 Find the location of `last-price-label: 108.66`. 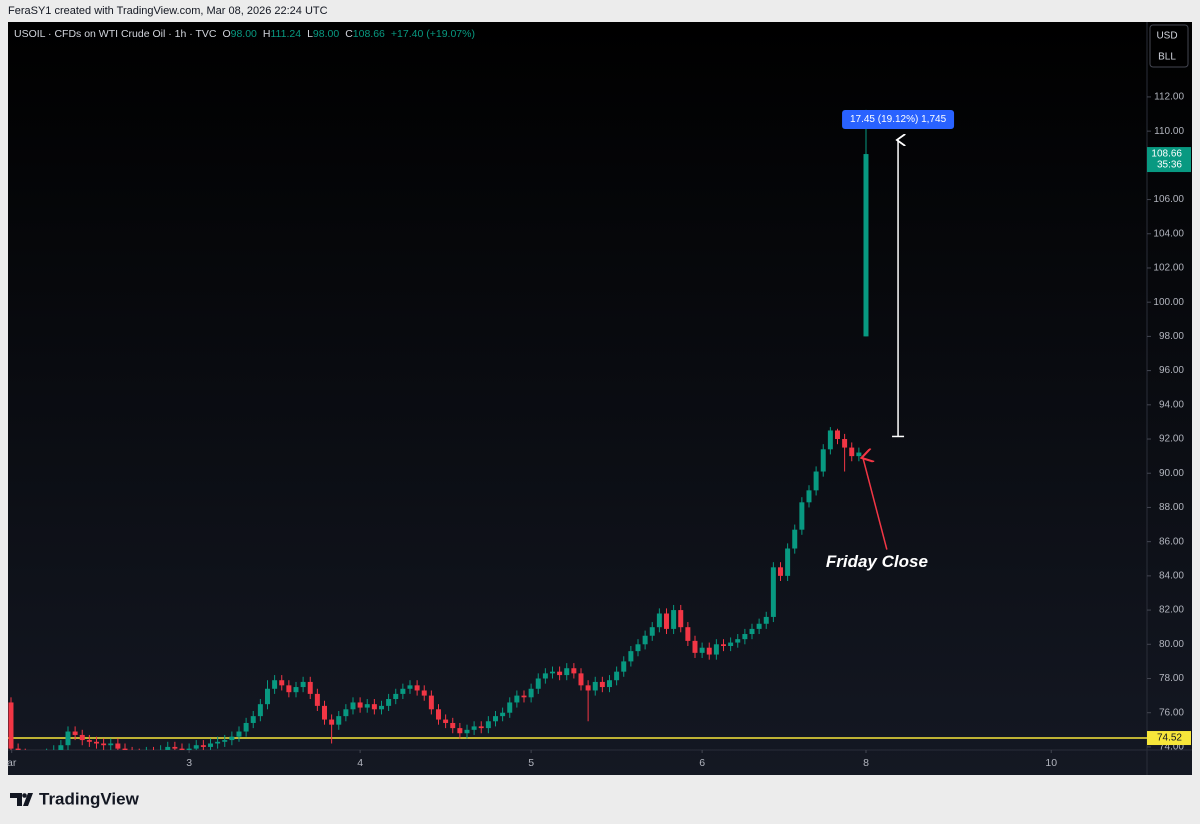

last-price-label: 108.66 is located at coordinates (1166, 154).